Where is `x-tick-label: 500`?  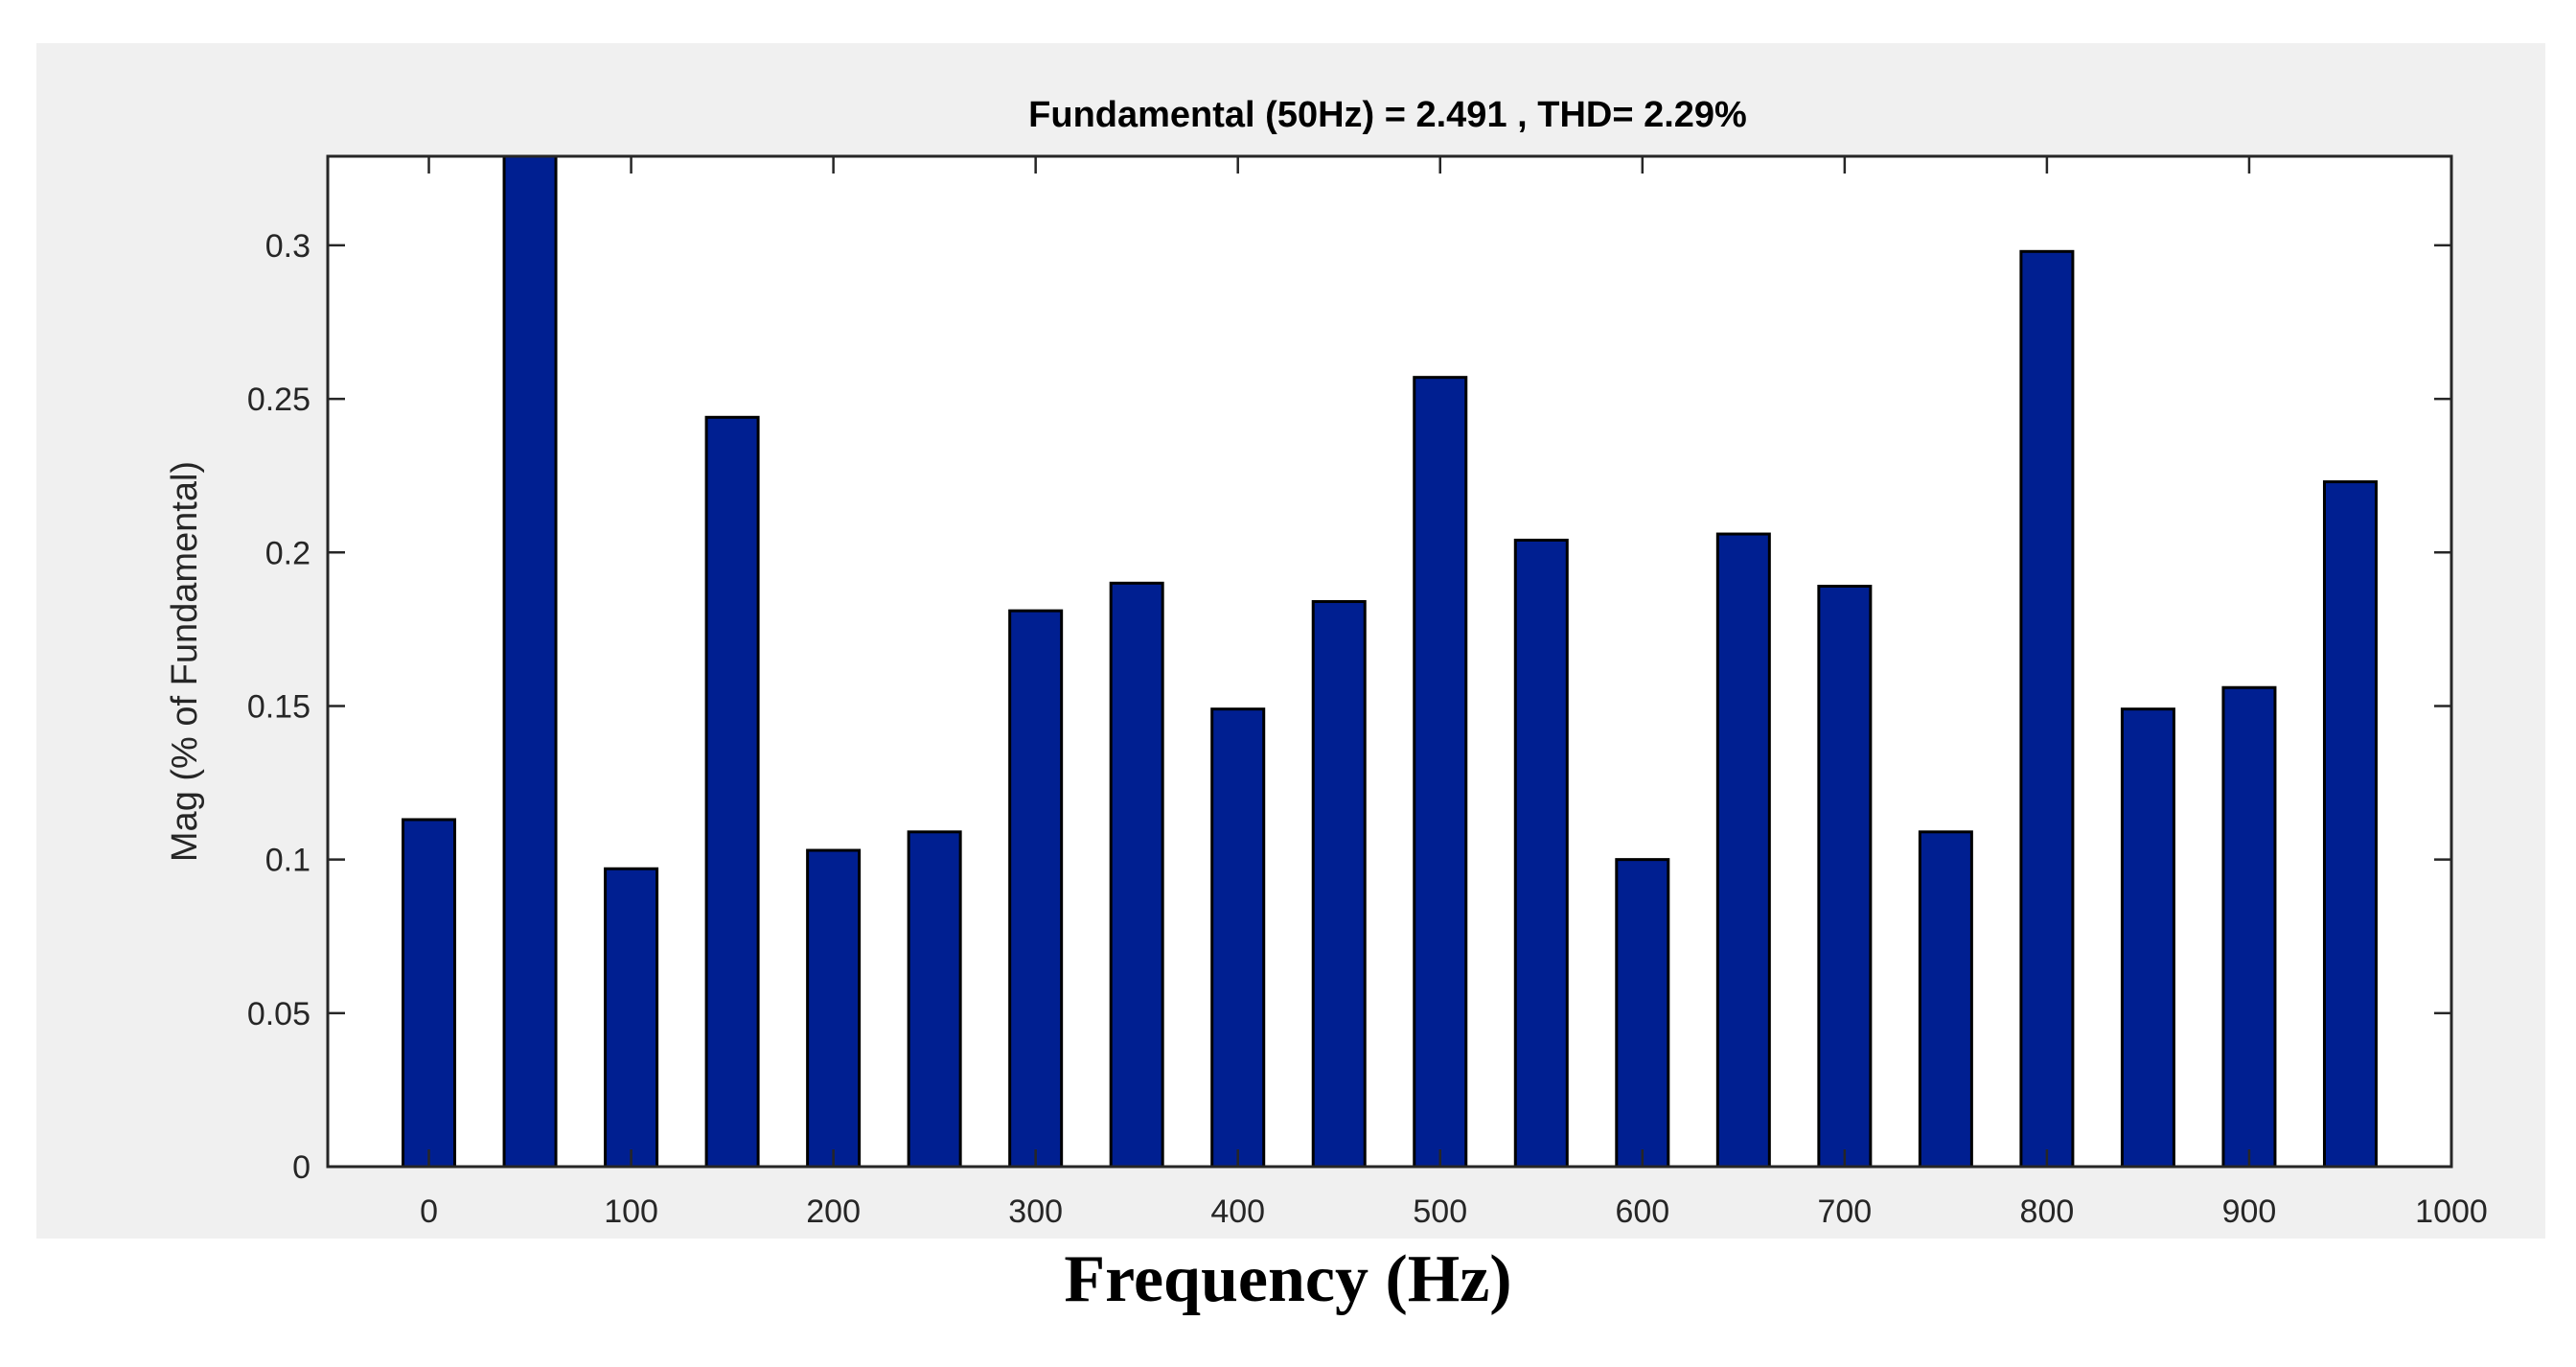 x-tick-label: 500 is located at coordinates (1440, 1211).